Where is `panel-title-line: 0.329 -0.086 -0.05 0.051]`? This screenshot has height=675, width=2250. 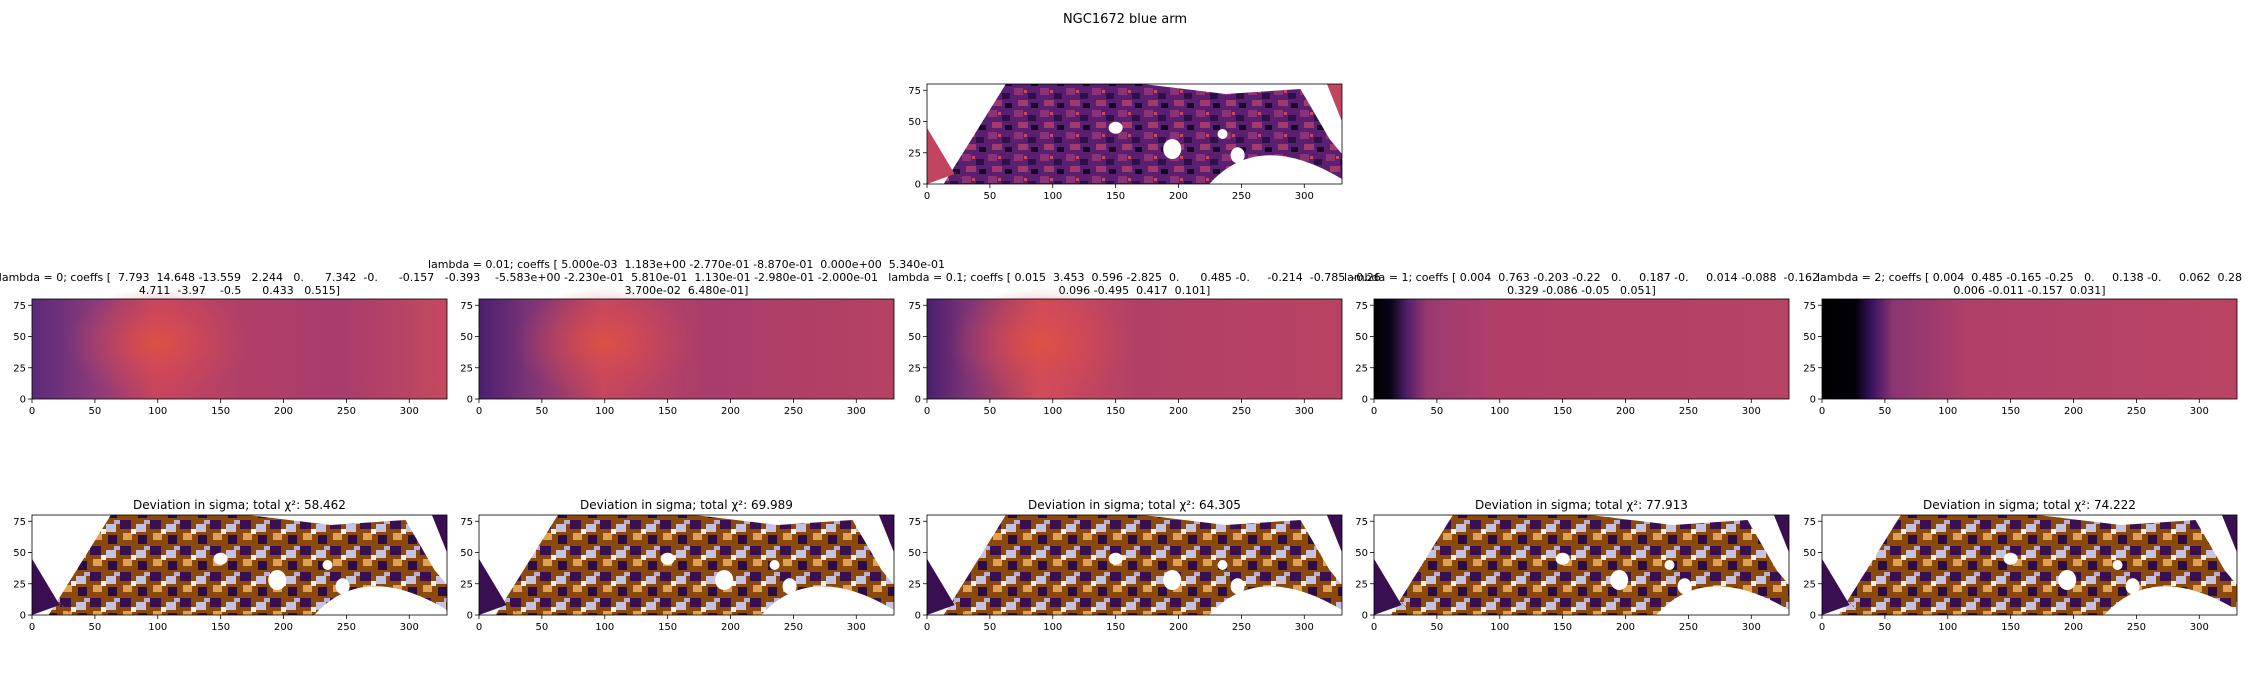 panel-title-line: 0.329 -0.086 -0.05 0.051] is located at coordinates (1581, 290).